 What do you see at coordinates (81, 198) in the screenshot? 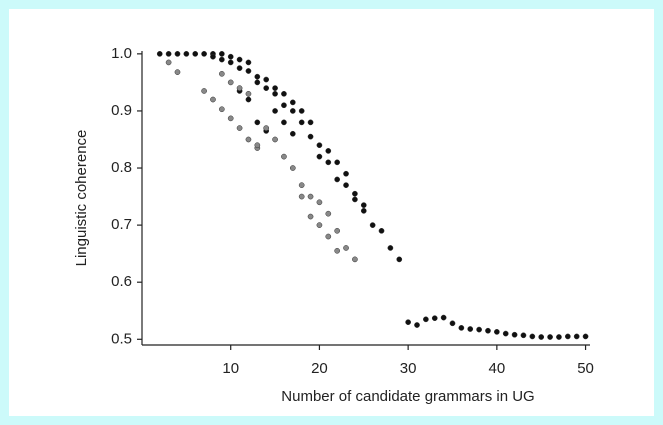
I see `y-axis-label: Linguistic coherence` at bounding box center [81, 198].